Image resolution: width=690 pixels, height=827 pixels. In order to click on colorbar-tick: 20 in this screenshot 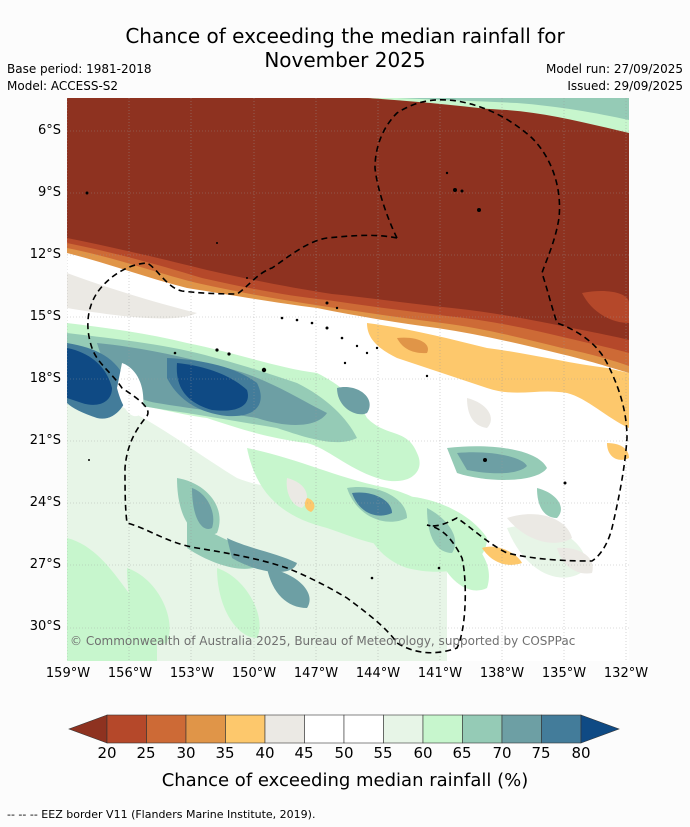, I will do `click(107, 753)`.